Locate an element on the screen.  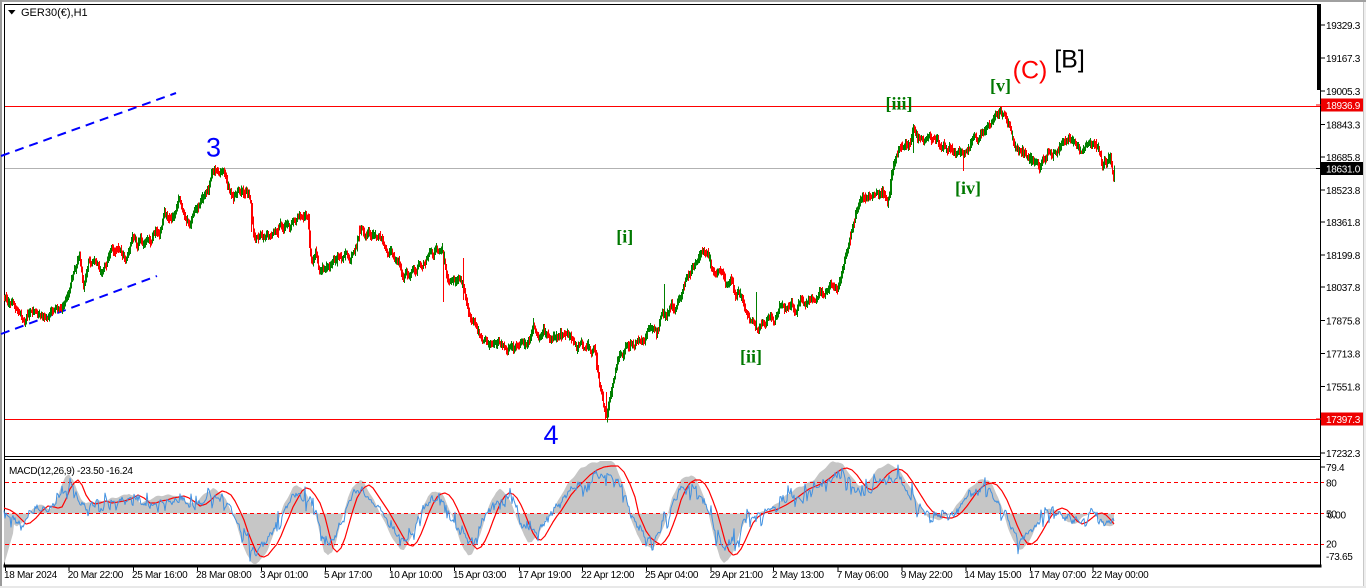
svg-text: 17875.8 is located at coordinates (1343, 322).